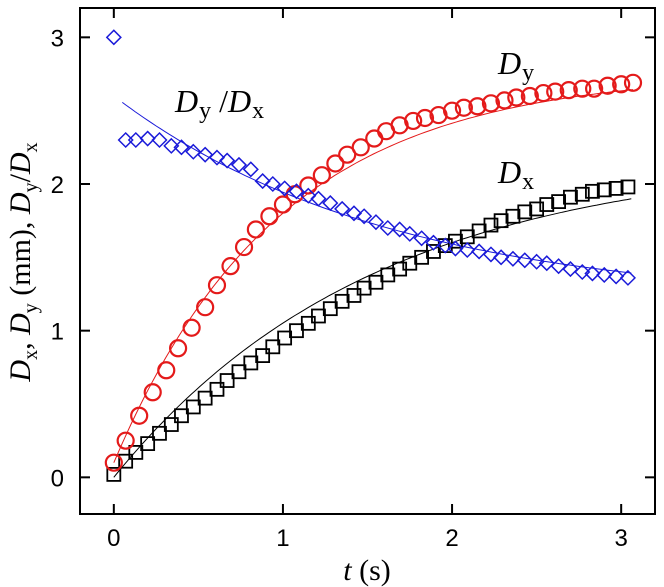  What do you see at coordinates (620, 538) in the screenshot?
I see `x-tick-label: 3` at bounding box center [620, 538].